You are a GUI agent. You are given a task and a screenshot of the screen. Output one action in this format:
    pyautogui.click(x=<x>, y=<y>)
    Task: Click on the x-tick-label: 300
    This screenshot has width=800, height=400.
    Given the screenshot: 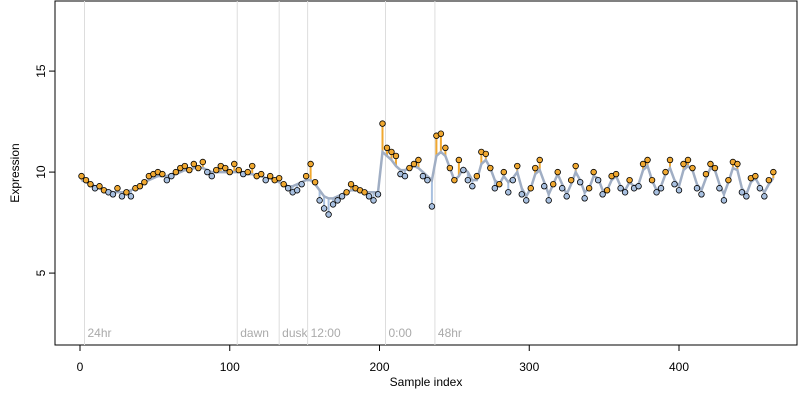 What is the action you would take?
    pyautogui.click(x=529, y=367)
    